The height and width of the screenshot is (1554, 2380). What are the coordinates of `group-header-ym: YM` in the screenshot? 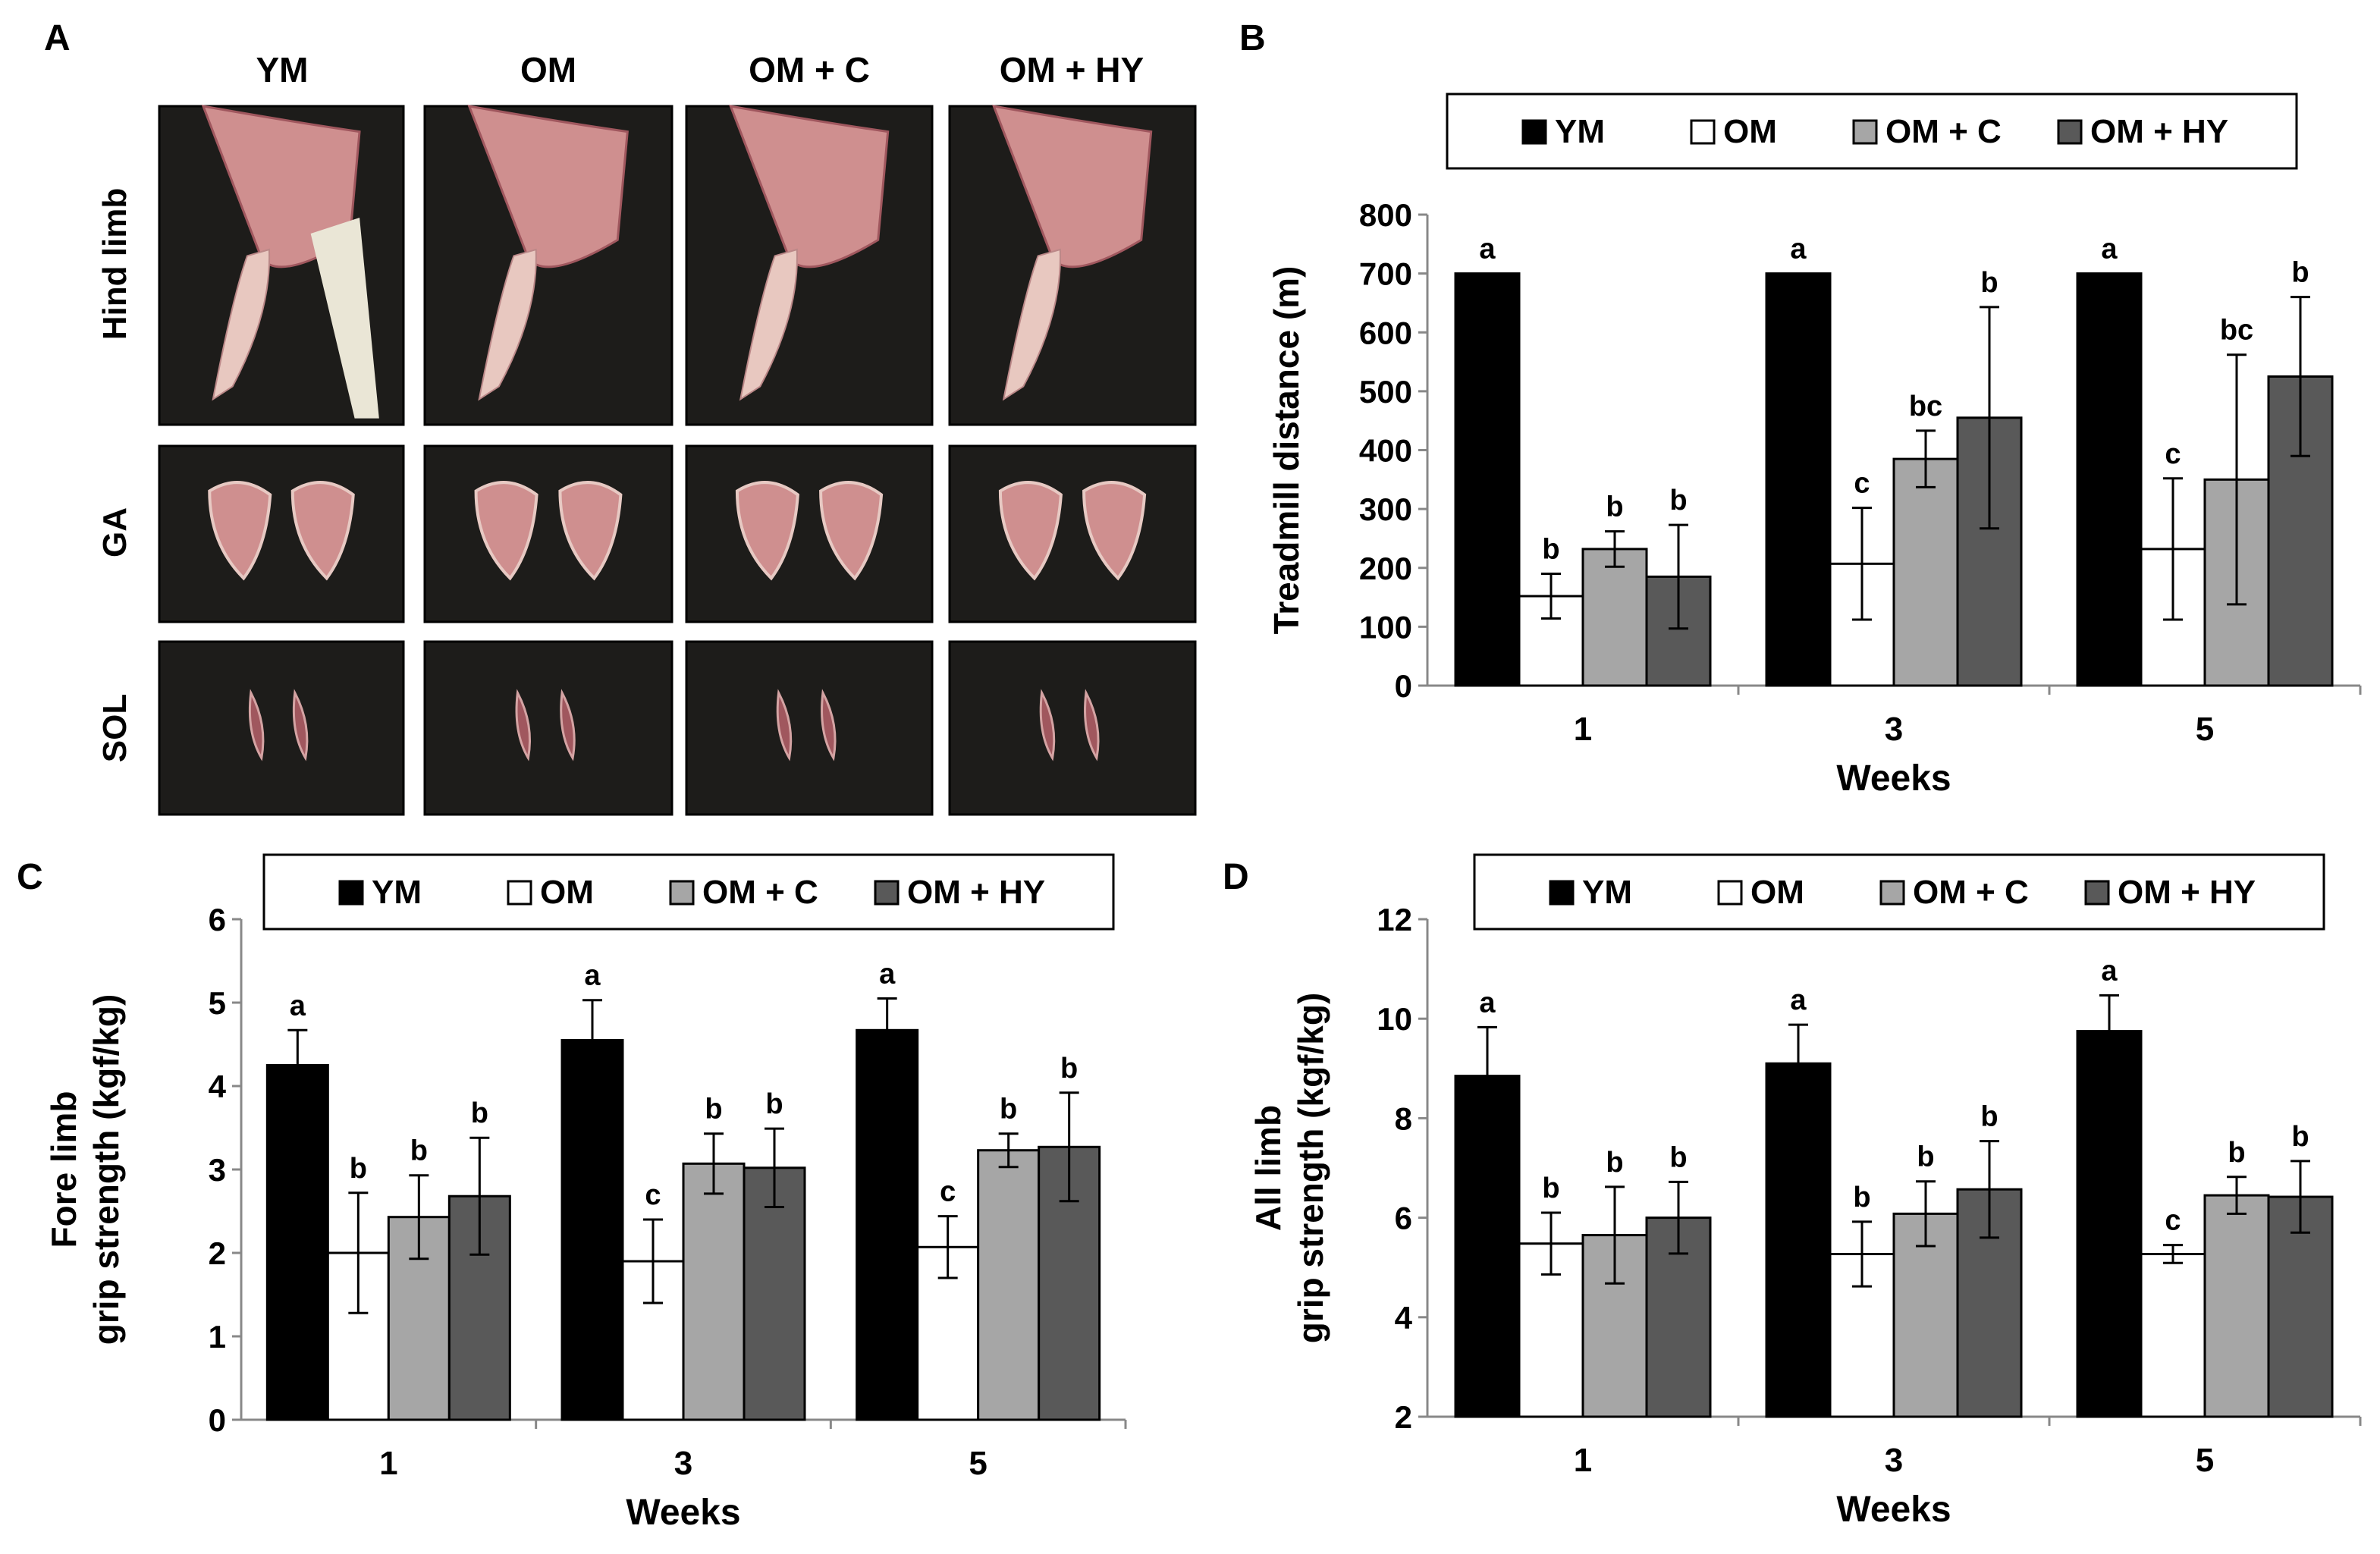 It's located at (282, 69).